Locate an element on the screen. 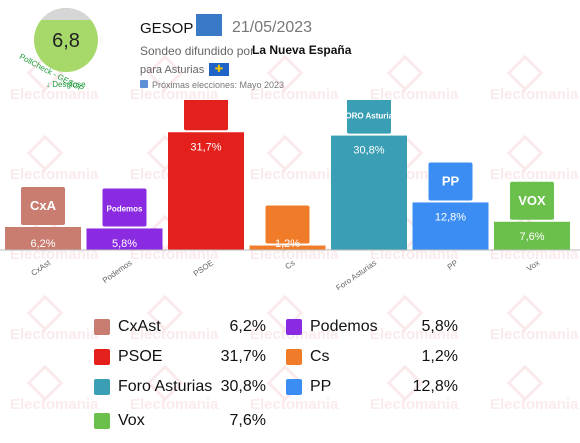 This screenshot has height=443, width=580. party-logo-podemos: Podemos is located at coordinates (124, 207).